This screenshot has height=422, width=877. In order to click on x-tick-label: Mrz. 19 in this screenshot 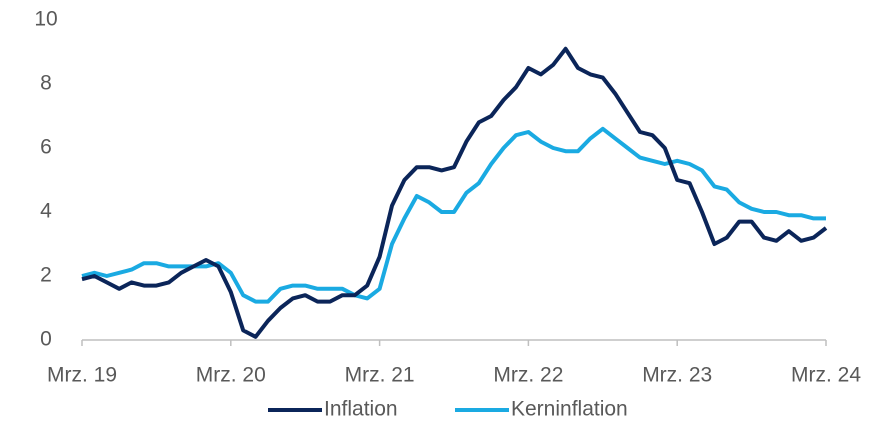, I will do `click(82, 375)`.